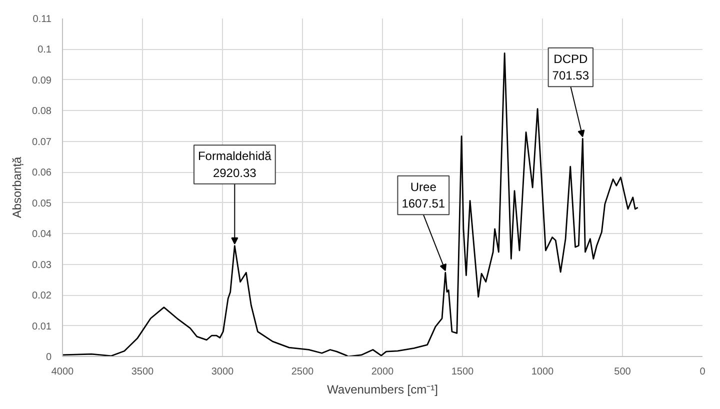 This screenshot has width=720, height=409. What do you see at coordinates (382, 389) in the screenshot?
I see `x-axis-title: Wavenumbers [cm⁻¹]` at bounding box center [382, 389].